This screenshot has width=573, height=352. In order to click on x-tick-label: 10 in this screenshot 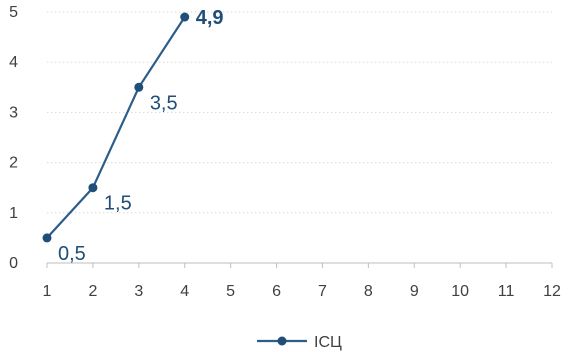, I will do `click(460, 291)`.